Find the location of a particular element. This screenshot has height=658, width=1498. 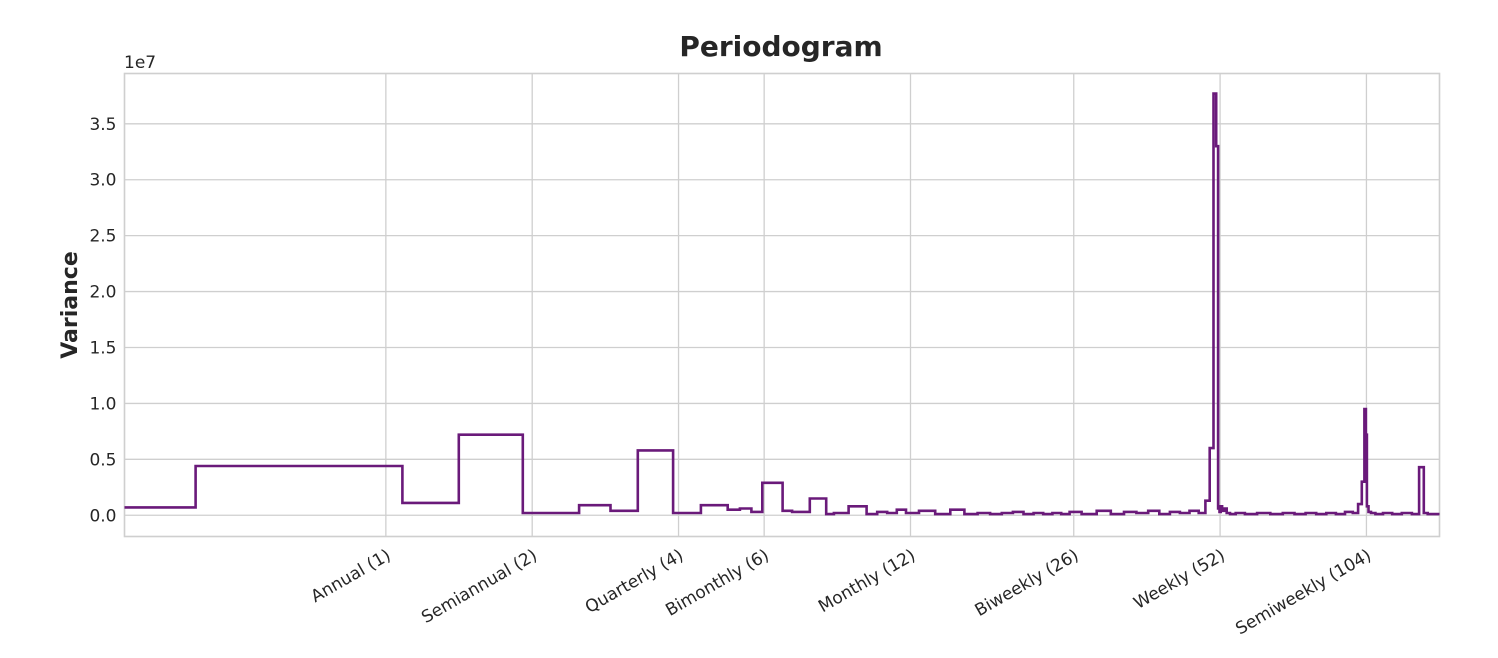

y-tick-label: 0.5 is located at coordinates (102, 460).